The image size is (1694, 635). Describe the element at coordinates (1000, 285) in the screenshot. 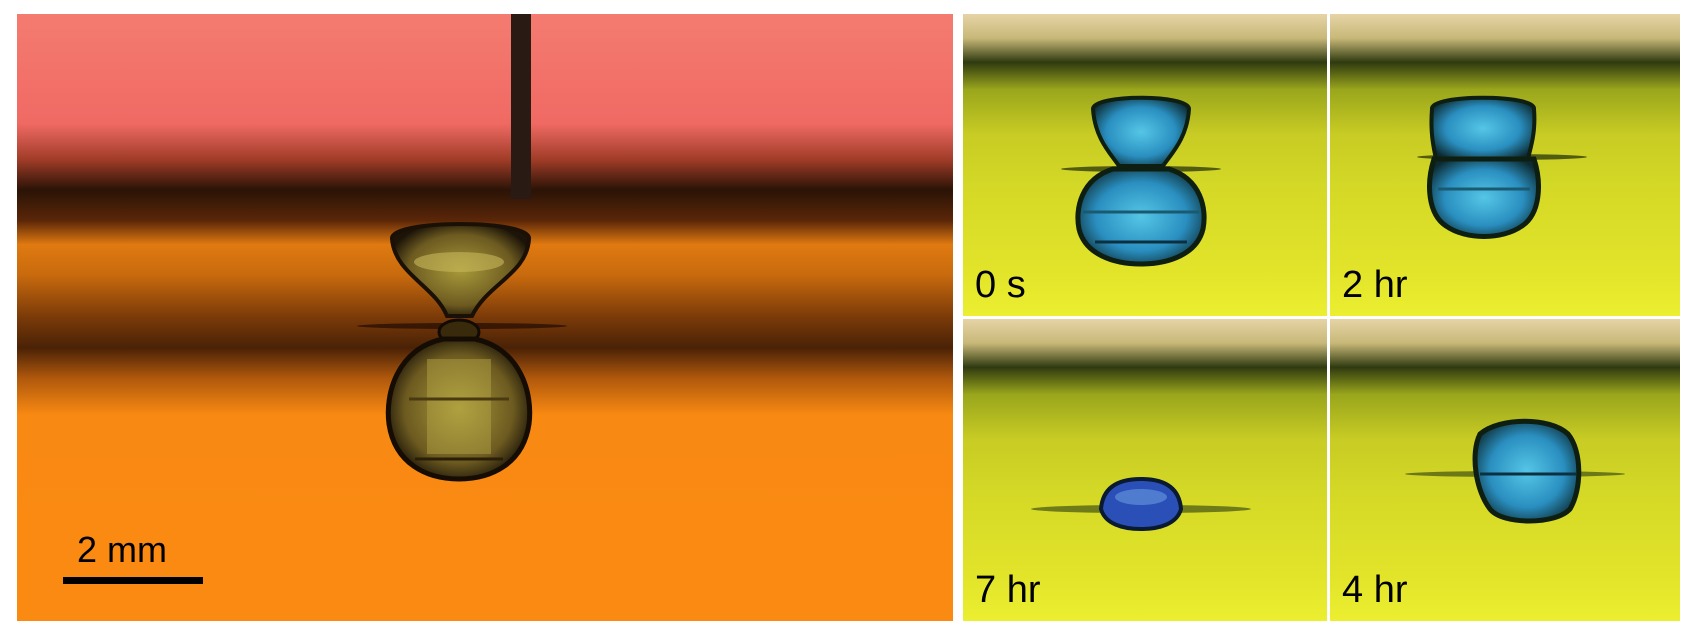

I see `time-label: 0 s` at that location.